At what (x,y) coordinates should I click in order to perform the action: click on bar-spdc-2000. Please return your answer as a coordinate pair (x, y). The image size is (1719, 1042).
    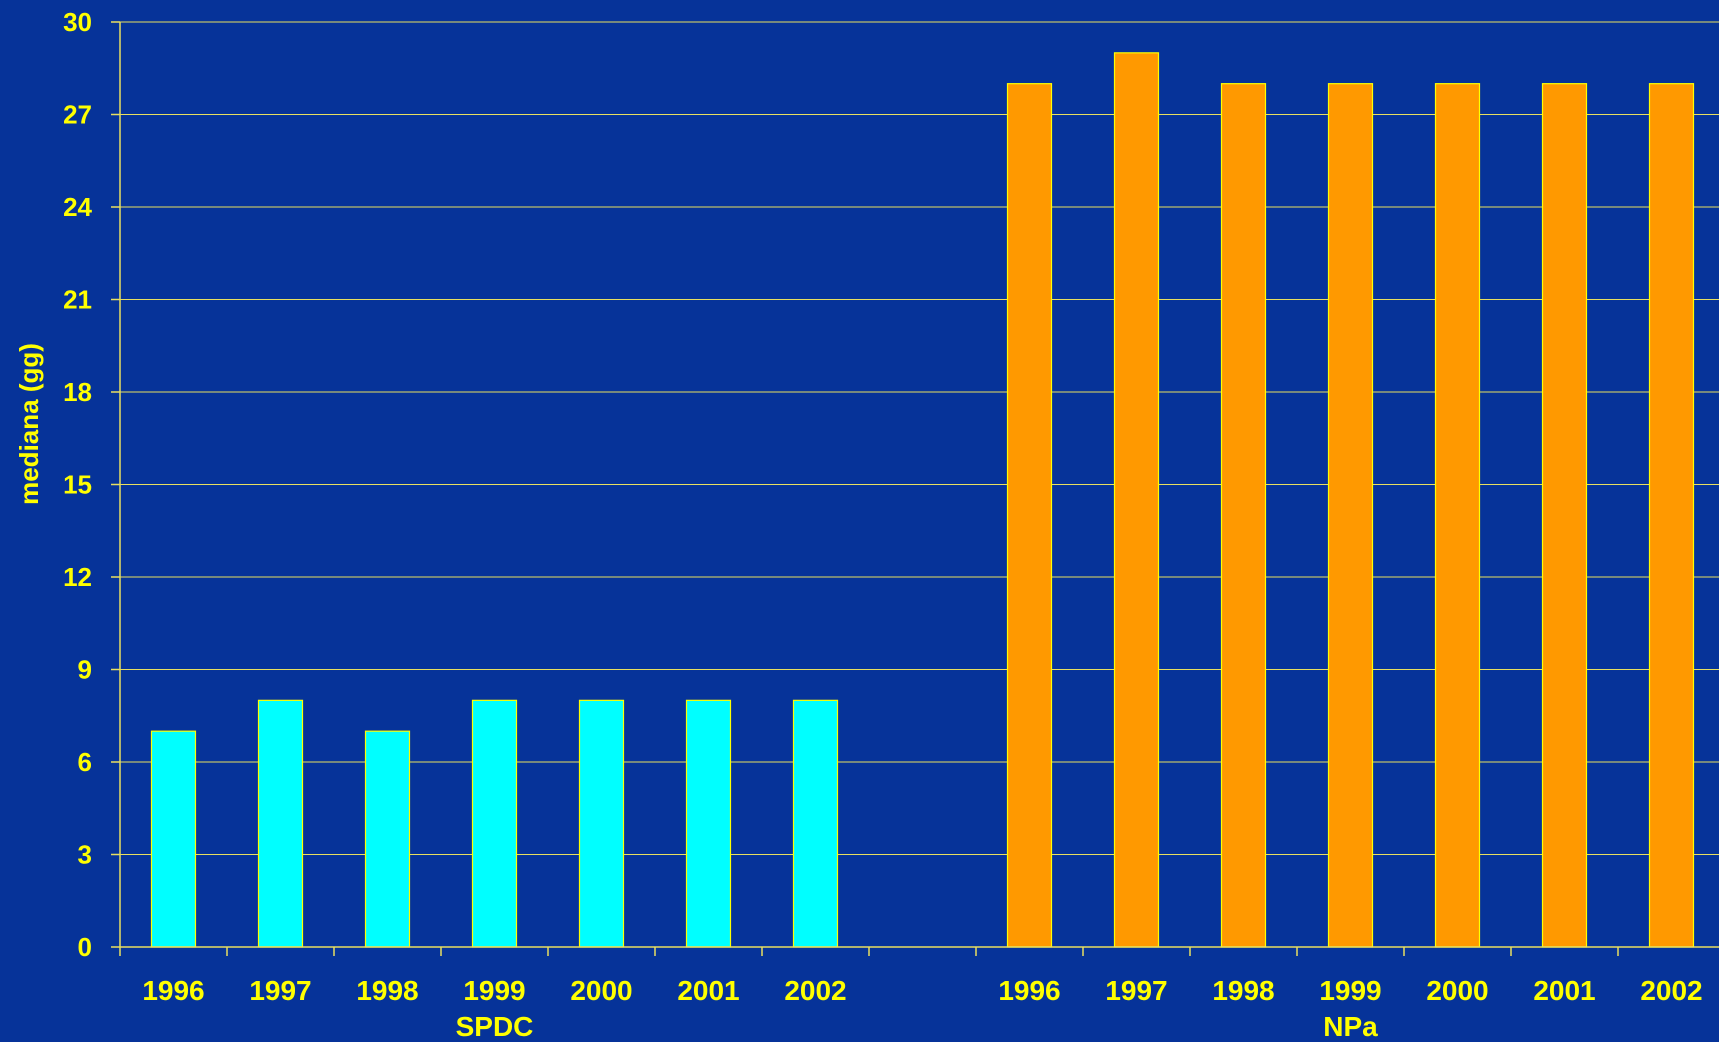
    Looking at the image, I should click on (601, 823).